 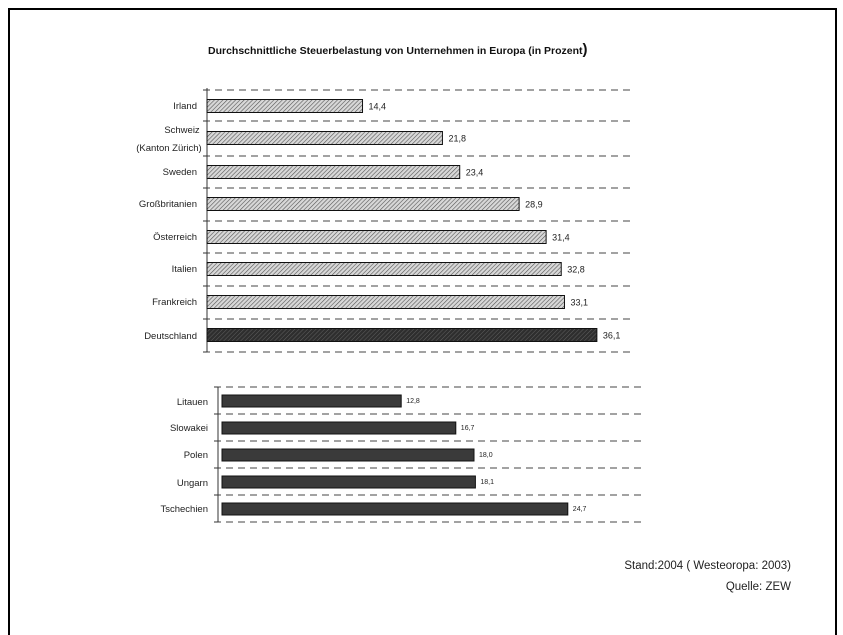 I want to click on value-label-sweden: 23,4, so click(x=475, y=173).